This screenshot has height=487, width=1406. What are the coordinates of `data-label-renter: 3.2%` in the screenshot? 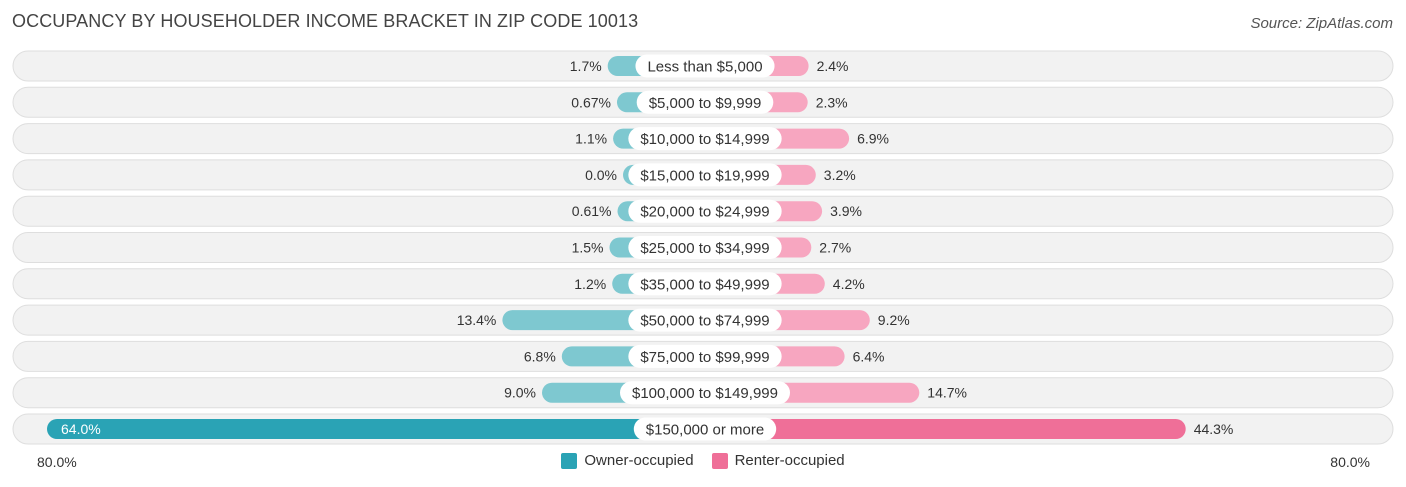 It's located at (840, 175).